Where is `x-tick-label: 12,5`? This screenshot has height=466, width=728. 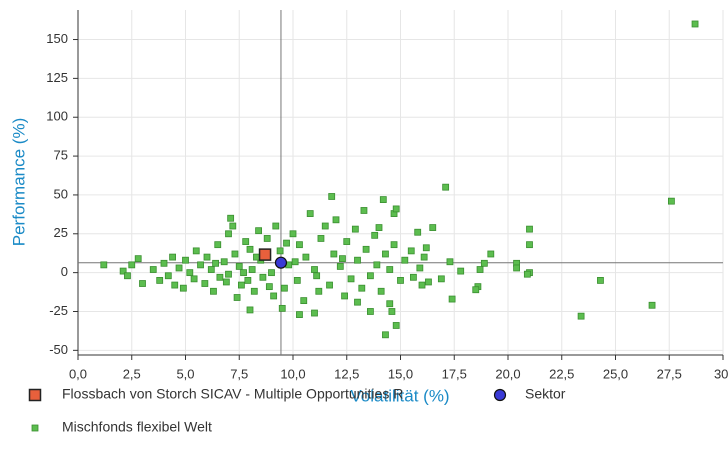 x-tick-label: 12,5 is located at coordinates (346, 373).